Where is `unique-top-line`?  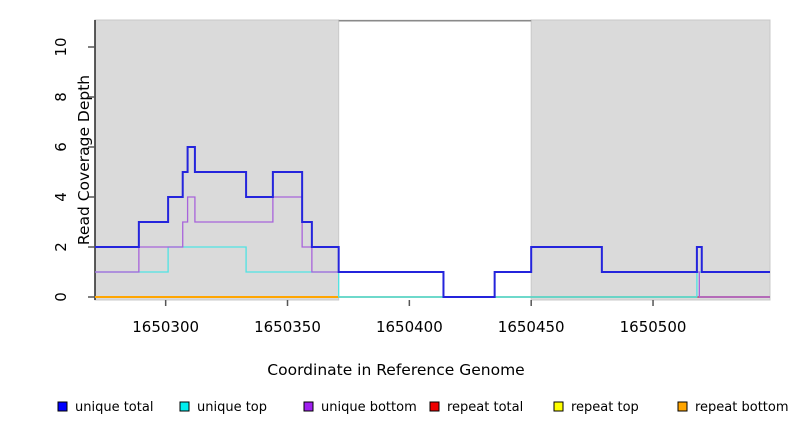 unique-top-line is located at coordinates (432, 272).